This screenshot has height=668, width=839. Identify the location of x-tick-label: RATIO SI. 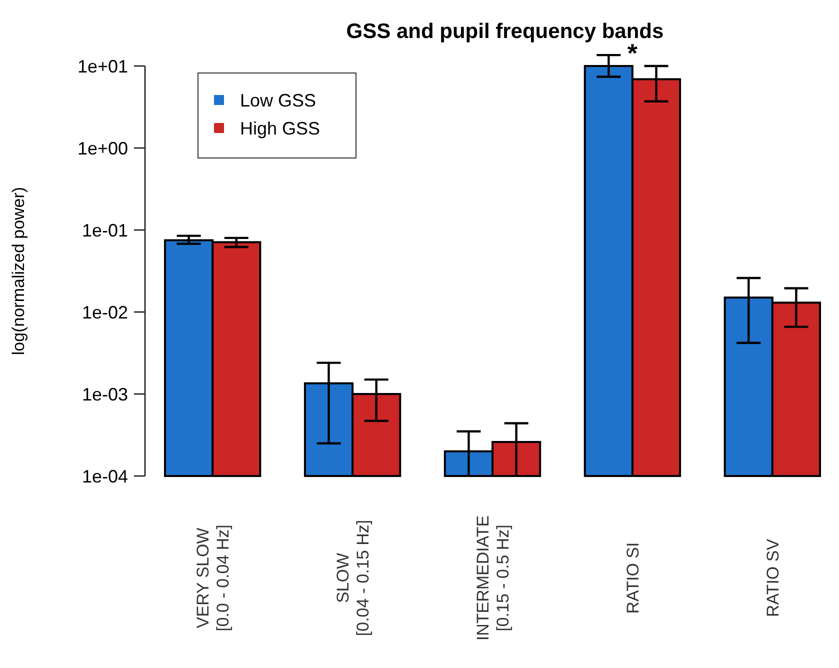
(632, 578).